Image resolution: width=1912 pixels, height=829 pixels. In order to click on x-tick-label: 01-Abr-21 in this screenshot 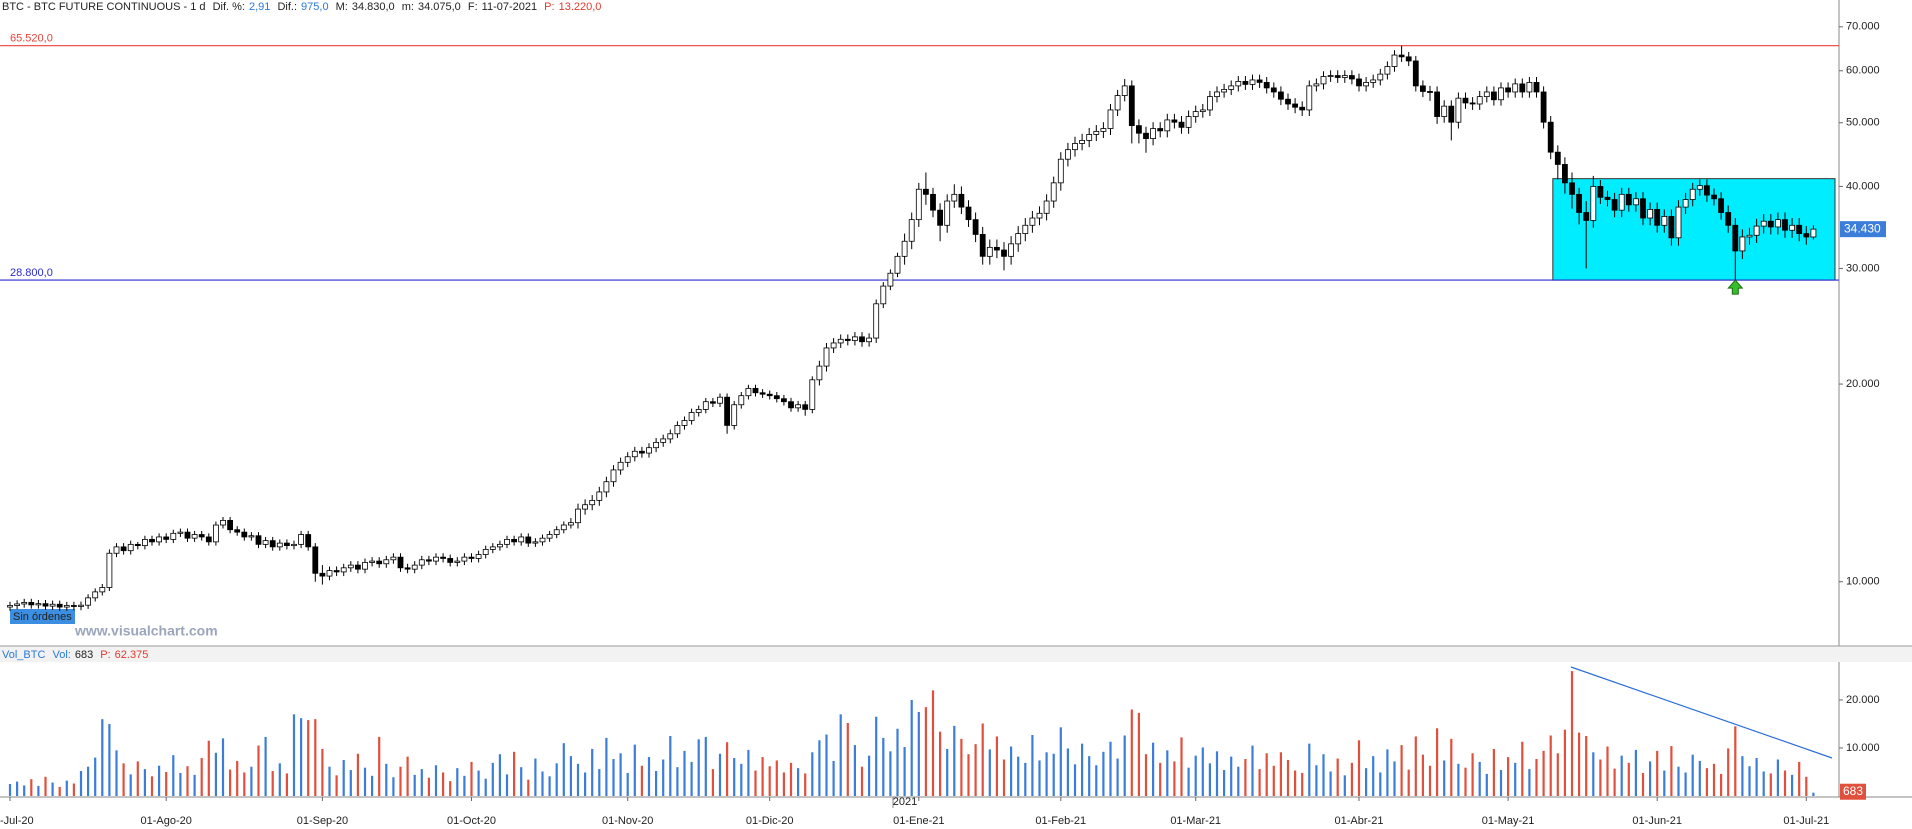, I will do `click(1359, 821)`.